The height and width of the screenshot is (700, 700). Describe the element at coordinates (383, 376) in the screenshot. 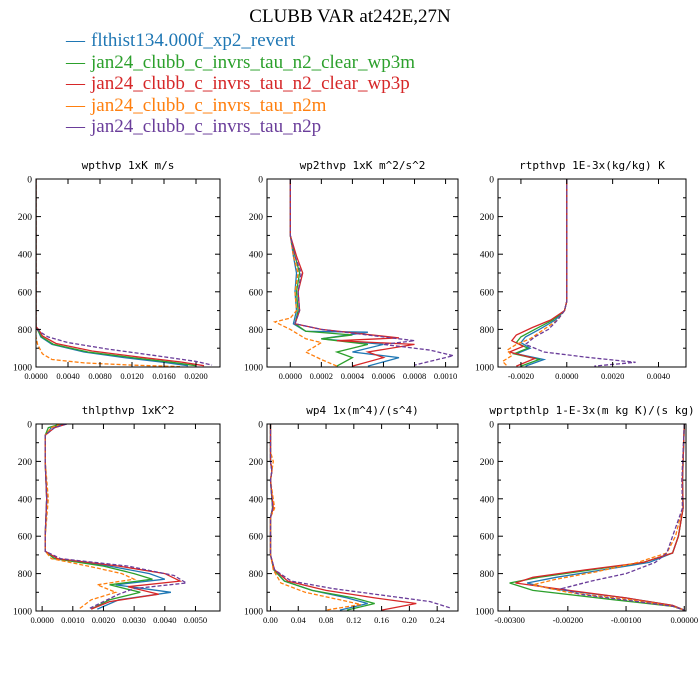

I see `x-tick-label: 0.0006` at that location.